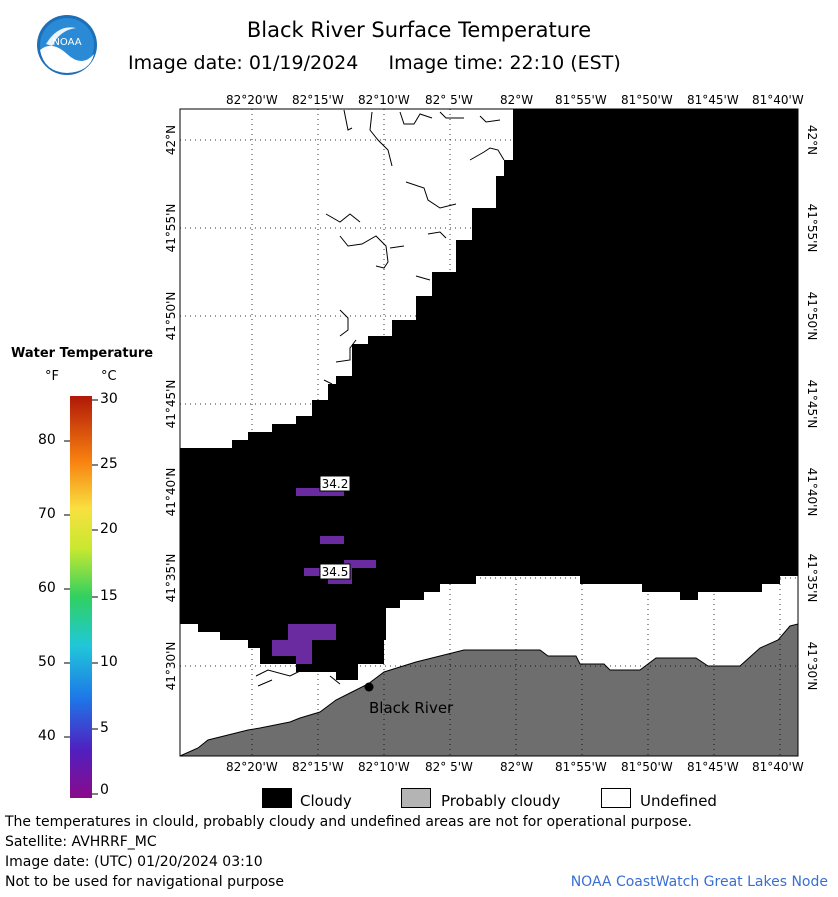  What do you see at coordinates (713, 100) in the screenshot?
I see `lon-tick-top: 81°45'W` at bounding box center [713, 100].